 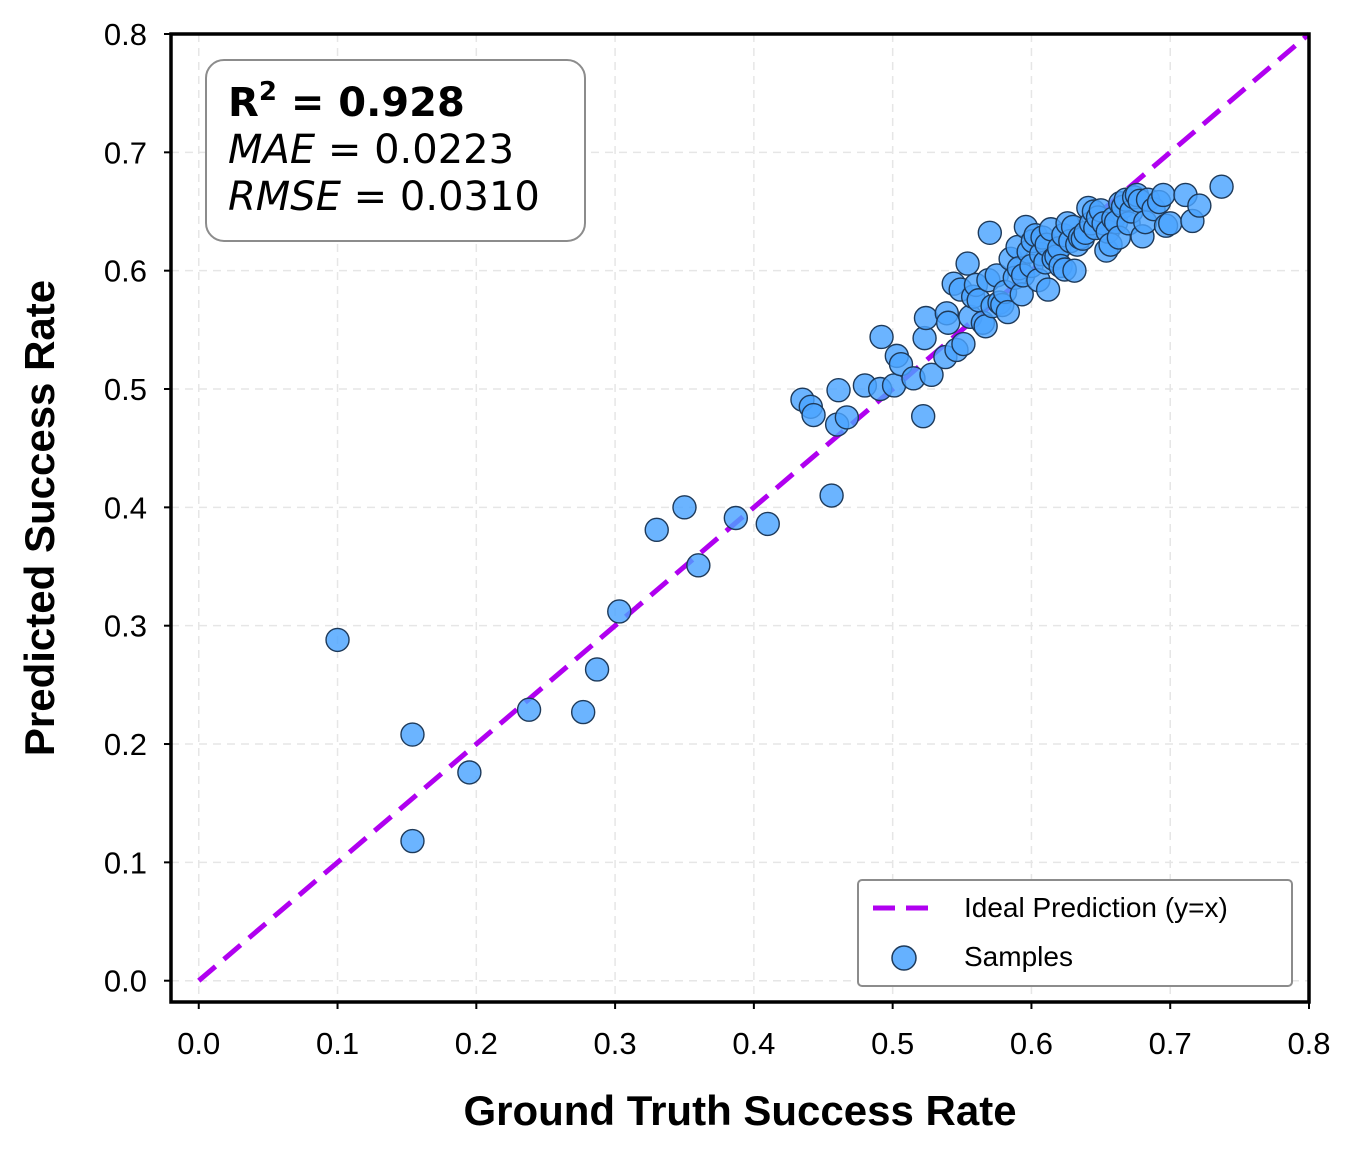 I want to click on y-tick-label: 0.3, so click(x=125, y=626).